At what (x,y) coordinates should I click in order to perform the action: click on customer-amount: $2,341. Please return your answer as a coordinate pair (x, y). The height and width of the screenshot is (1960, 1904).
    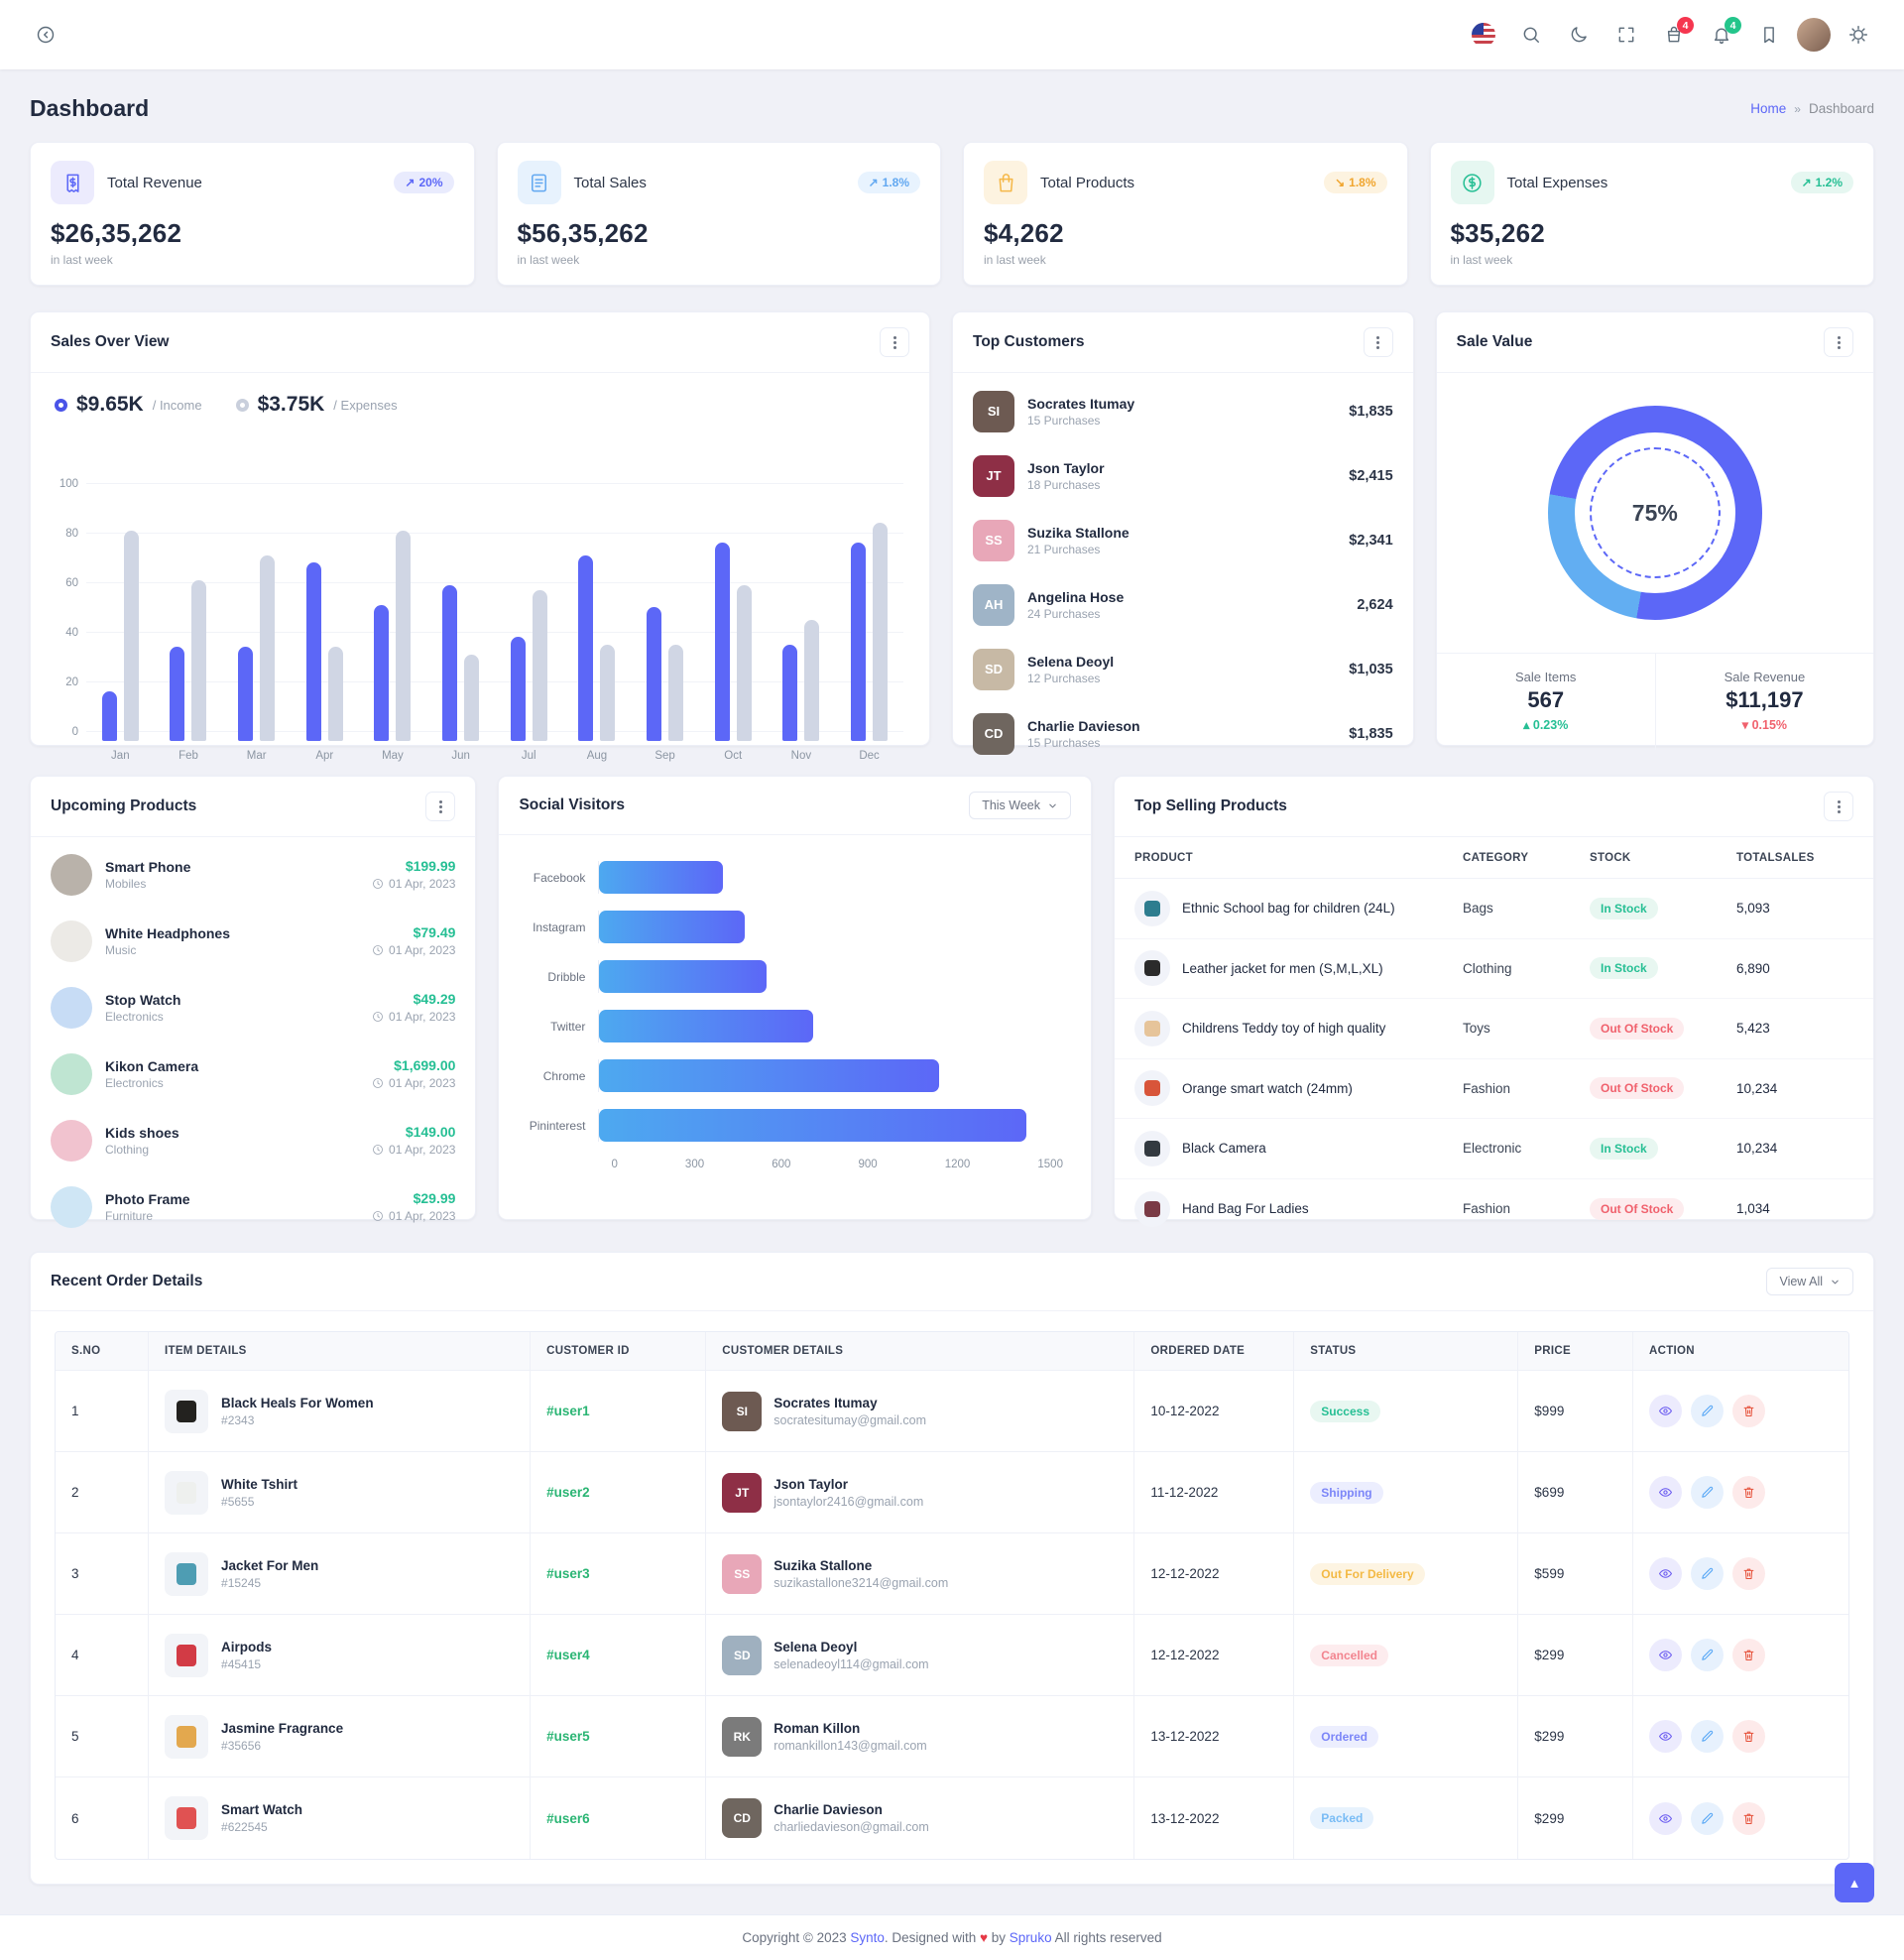
    Looking at the image, I should click on (1371, 541).